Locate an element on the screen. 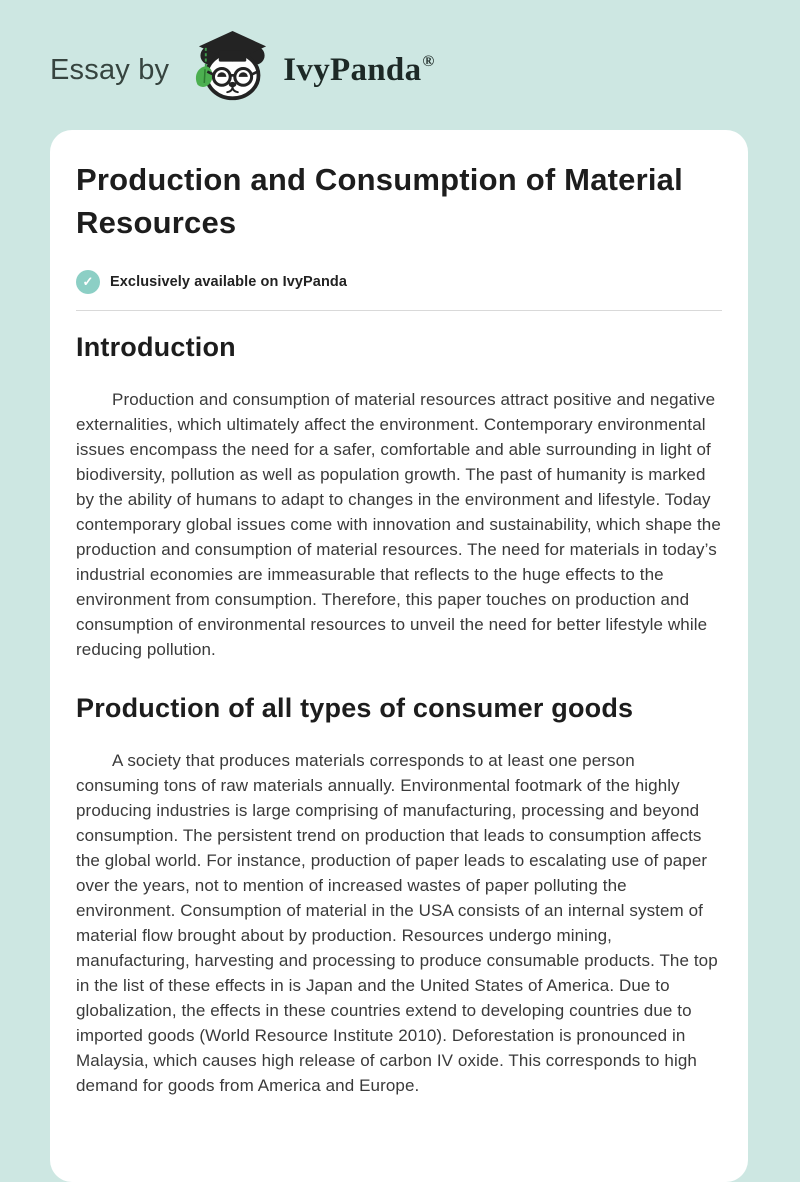  exclusive-badge-label: Exclusively available on IvyPanda is located at coordinates (229, 282).